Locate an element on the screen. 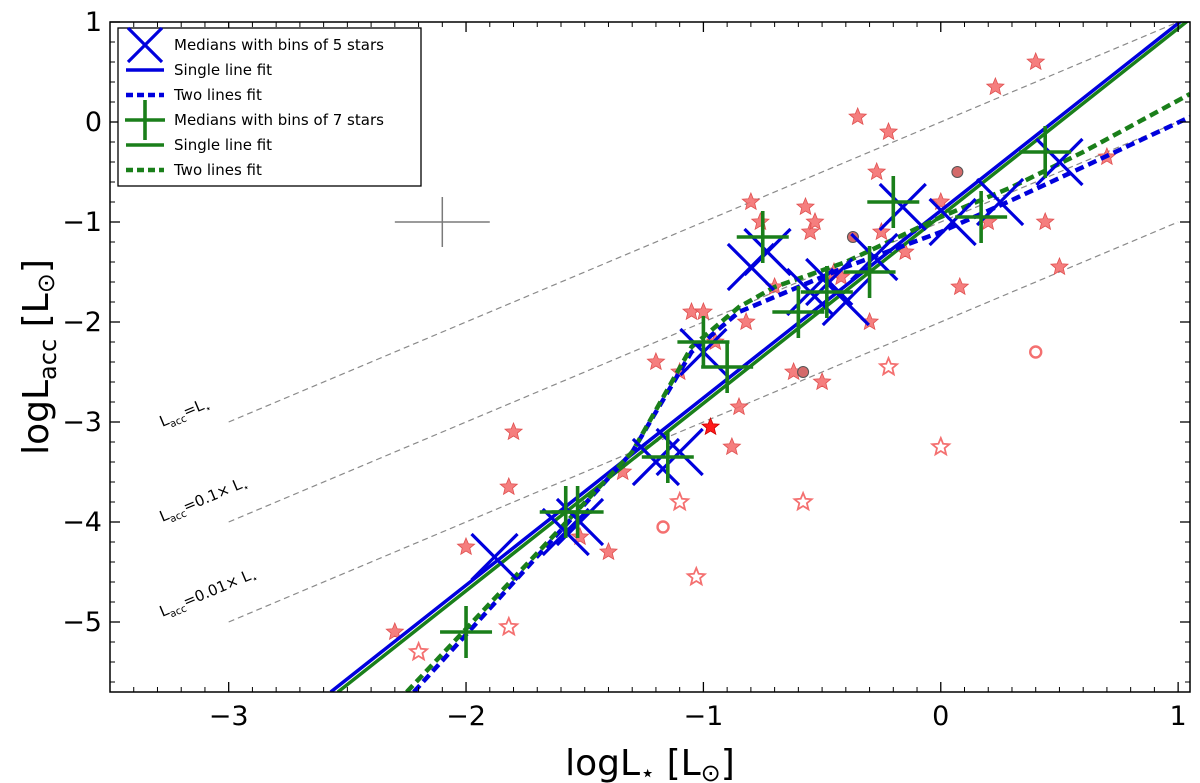 The height and width of the screenshot is (783, 1200). y-tick-label: −4 is located at coordinates (82, 522).